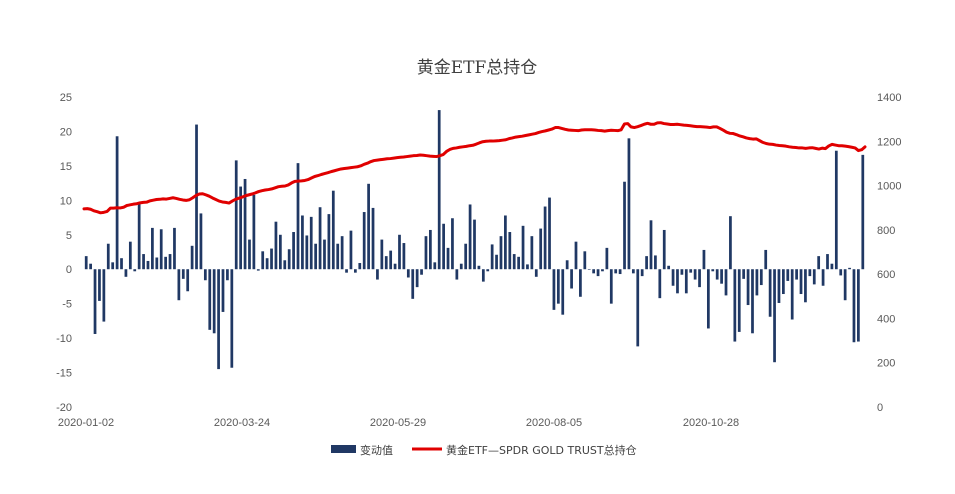 The width and height of the screenshot is (955, 494). What do you see at coordinates (880, 408) in the screenshot?
I see `right-tick-label: 0` at bounding box center [880, 408].